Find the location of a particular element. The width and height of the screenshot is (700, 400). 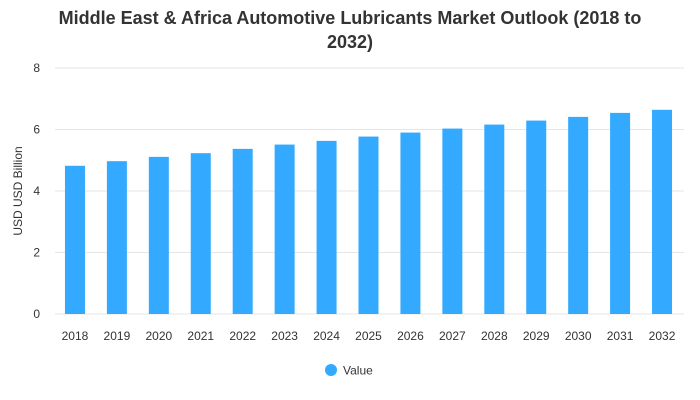

bar-2022 is located at coordinates (242, 231).